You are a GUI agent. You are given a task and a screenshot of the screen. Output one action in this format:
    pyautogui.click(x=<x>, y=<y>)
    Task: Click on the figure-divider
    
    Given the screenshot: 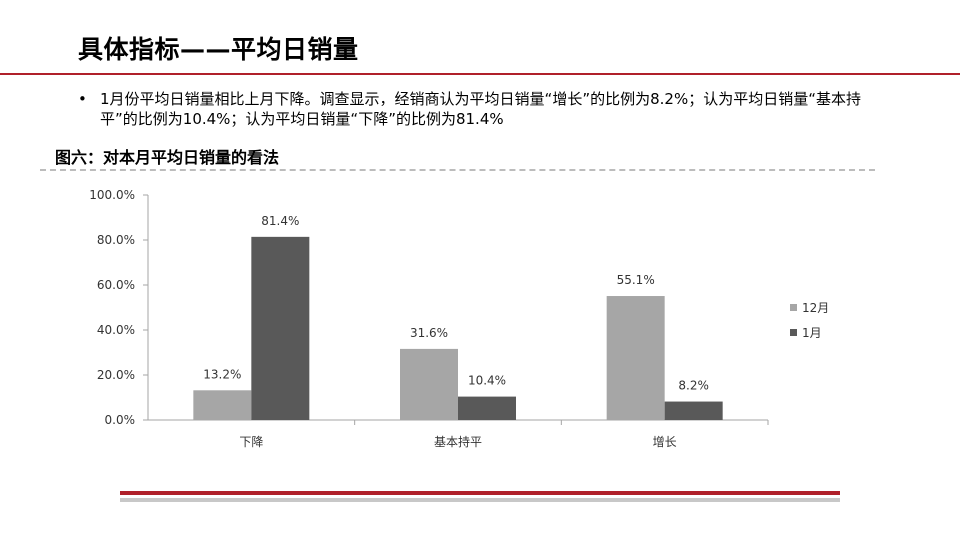 What is the action you would take?
    pyautogui.click(x=457, y=170)
    